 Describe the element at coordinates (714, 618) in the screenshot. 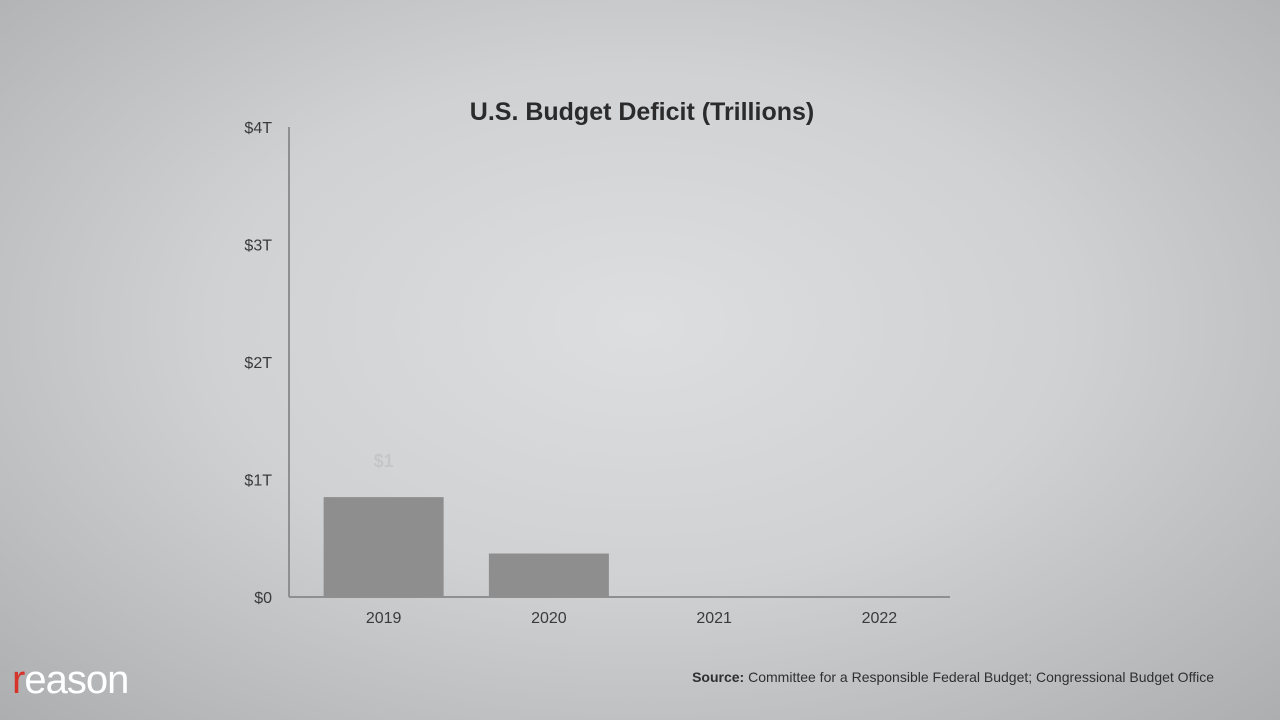

I see `x-tick-label: 2021` at that location.